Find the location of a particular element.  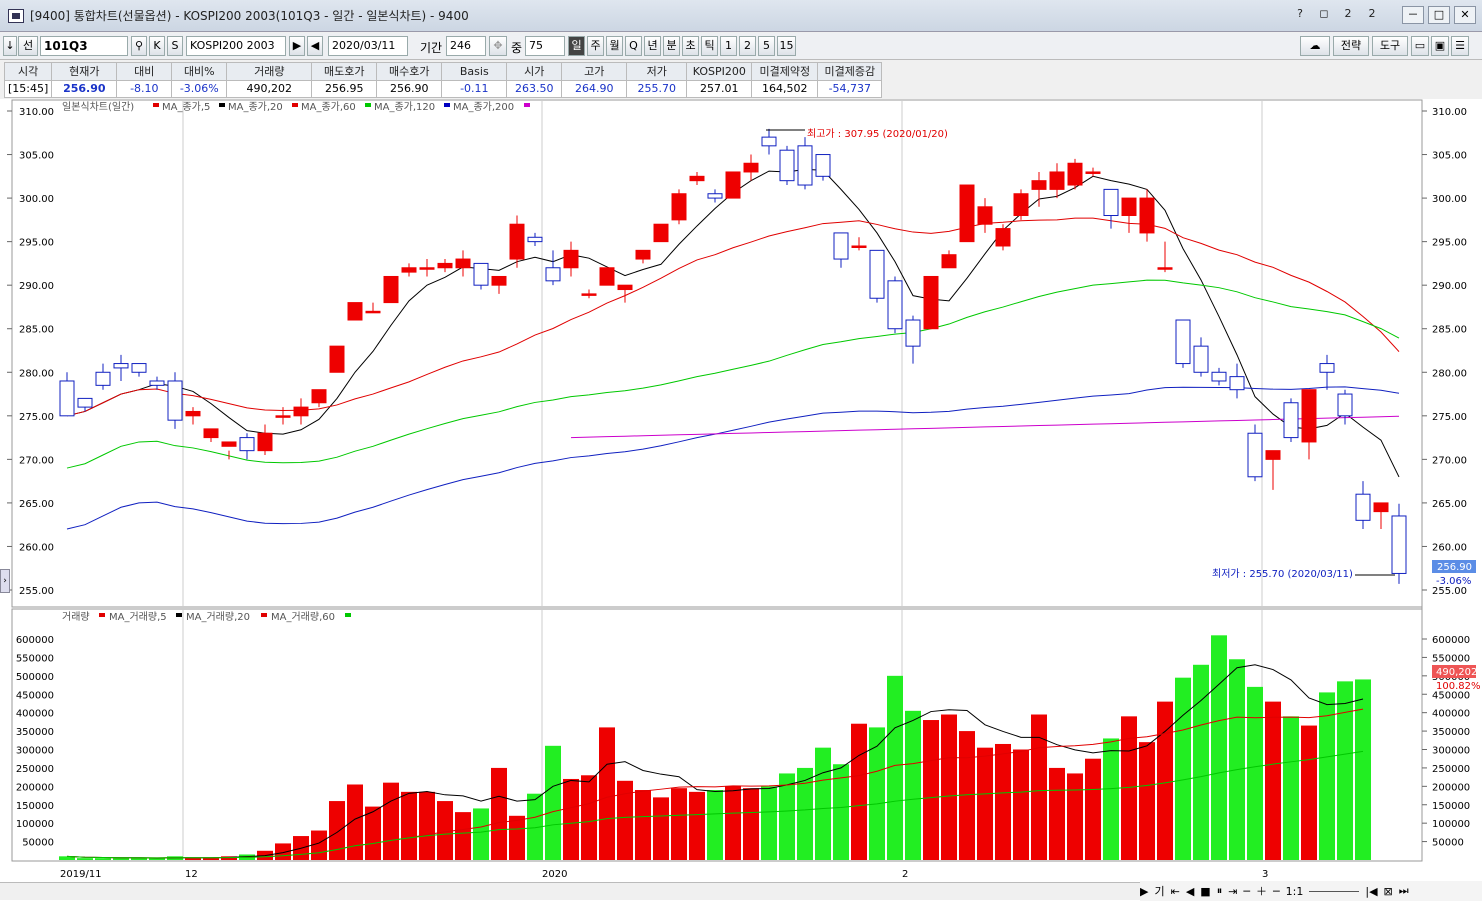

arrow-down-button: ↓ is located at coordinates (10, 46).